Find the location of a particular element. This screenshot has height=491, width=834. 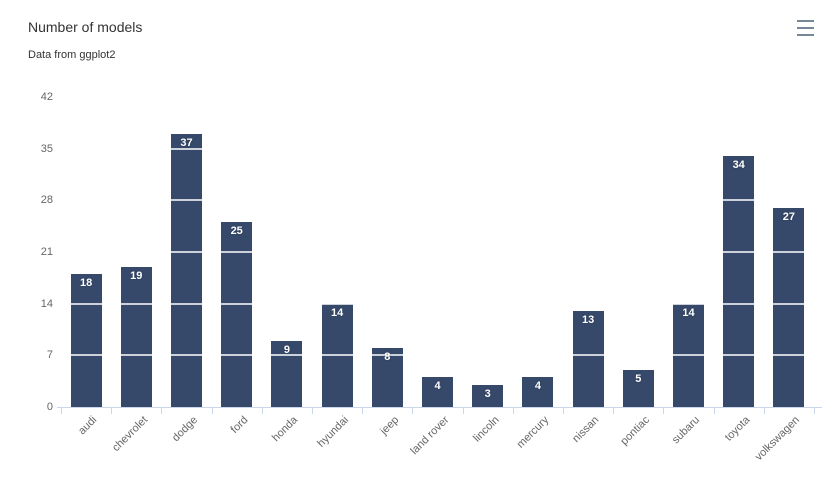

chart-title: Number of models is located at coordinates (85, 27).